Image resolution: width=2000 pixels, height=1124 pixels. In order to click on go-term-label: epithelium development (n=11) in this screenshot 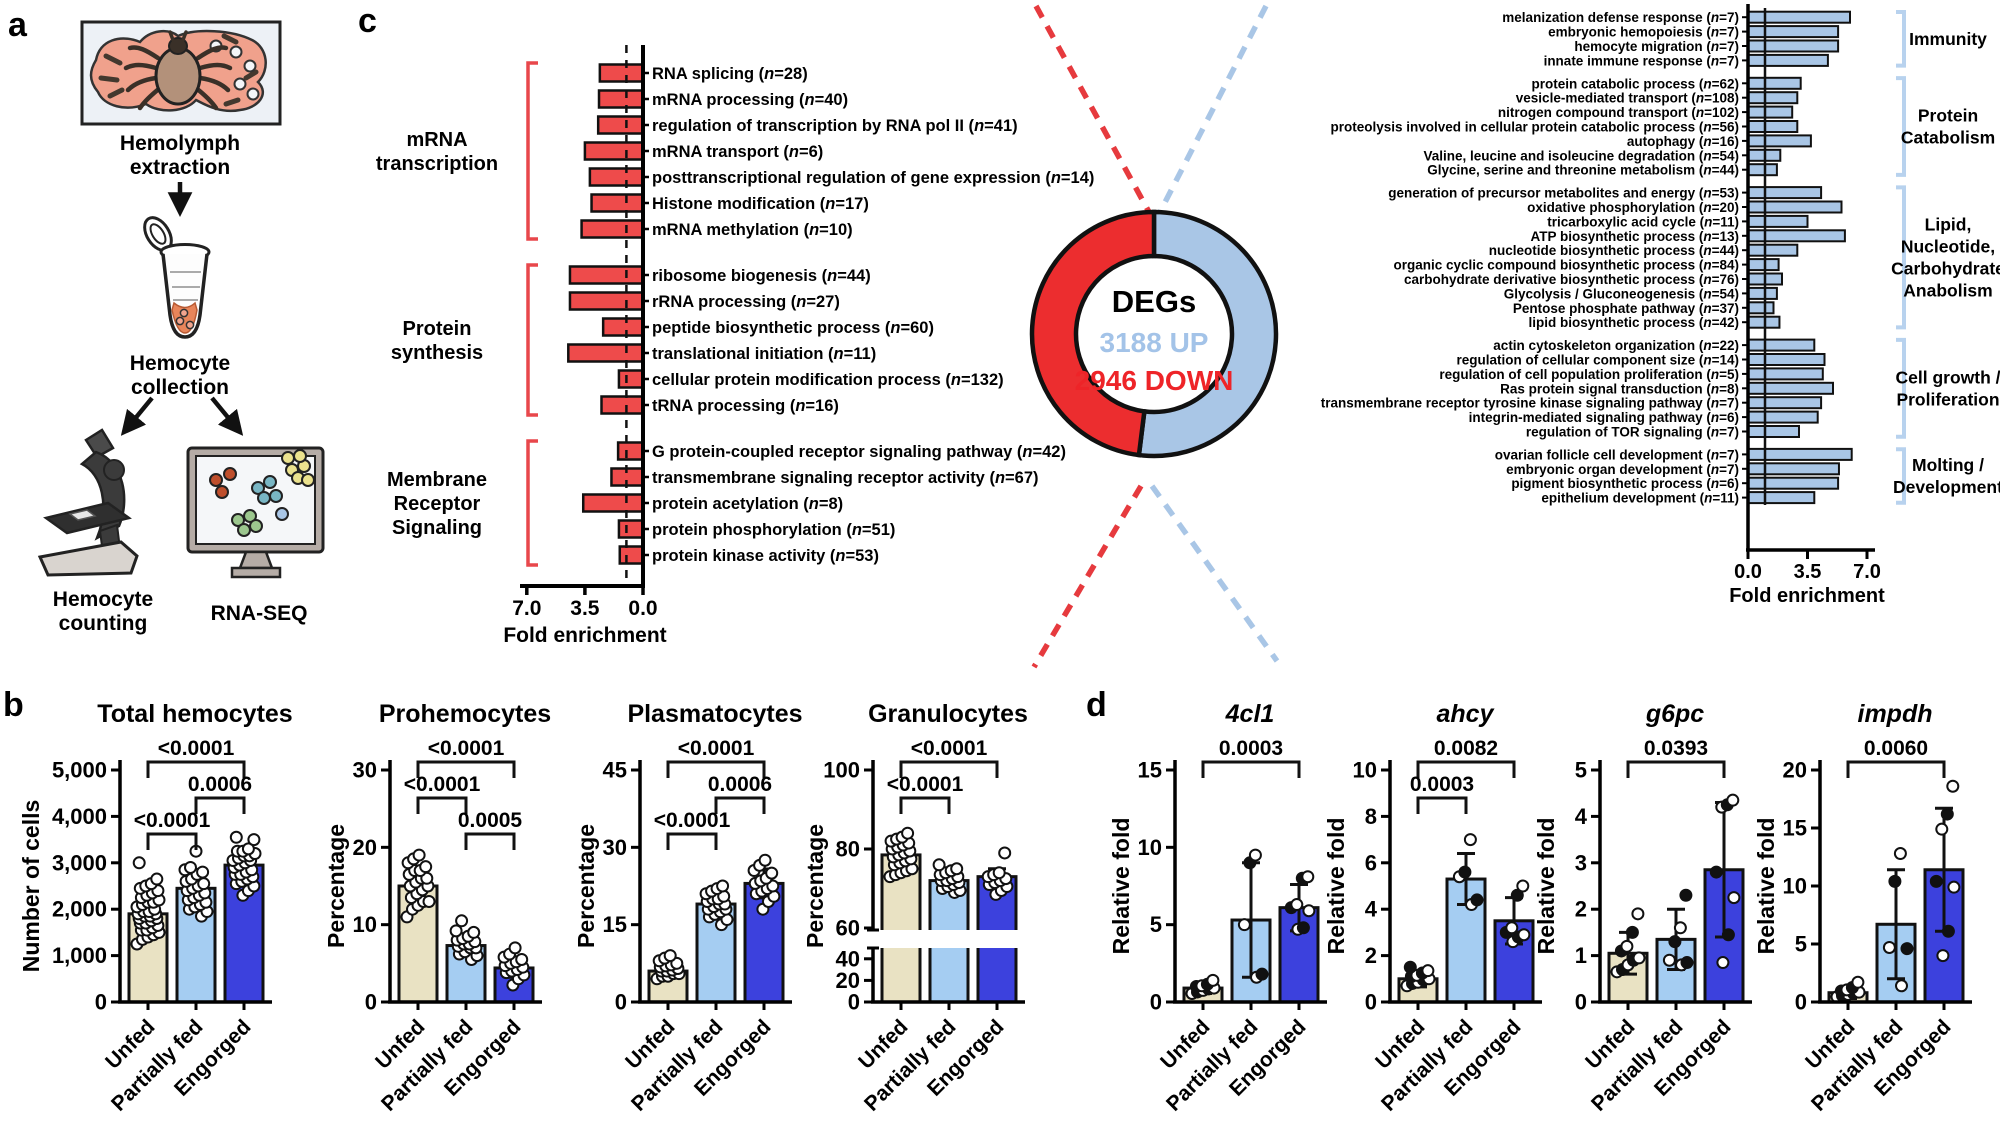, I will do `click(1640, 498)`.